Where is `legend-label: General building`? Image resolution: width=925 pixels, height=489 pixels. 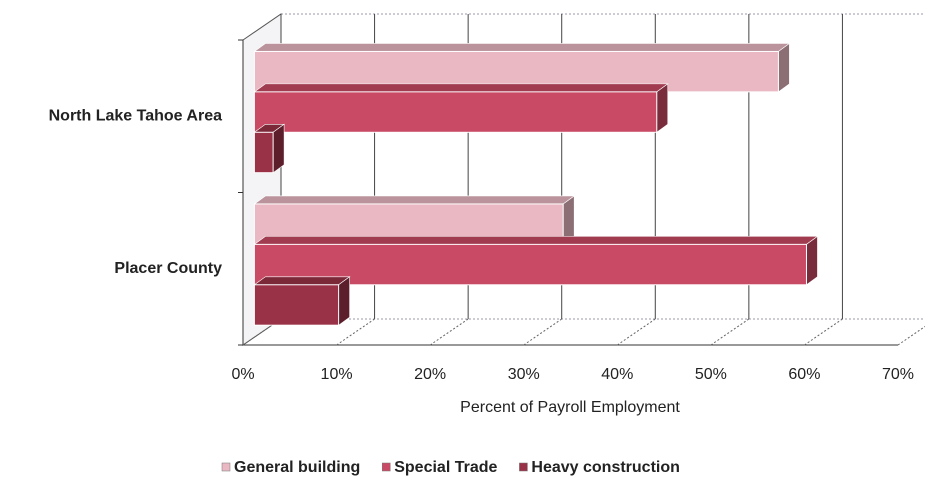 legend-label: General building is located at coordinates (297, 467).